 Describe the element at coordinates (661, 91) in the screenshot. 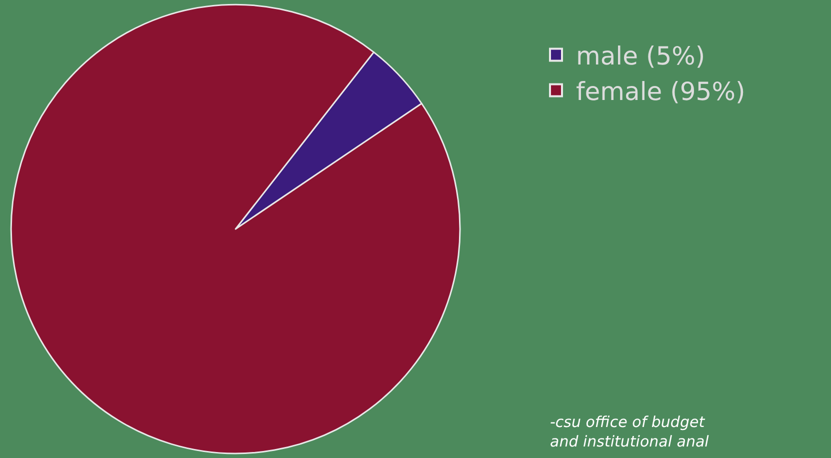

I see `legend-label: female (95%)` at that location.